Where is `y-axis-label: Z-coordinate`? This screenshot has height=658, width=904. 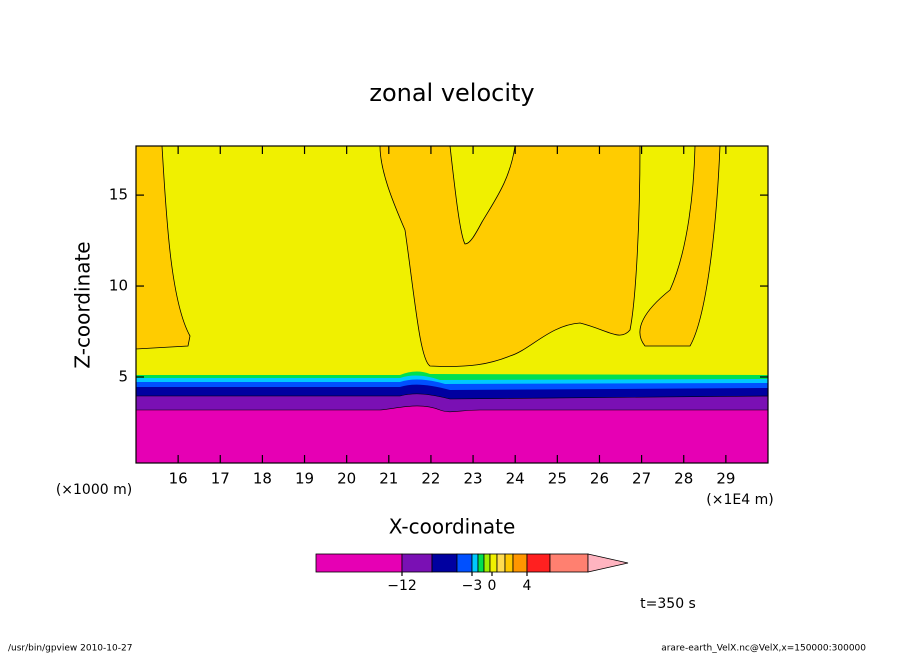 y-axis-label: Z-coordinate is located at coordinates (83, 304).